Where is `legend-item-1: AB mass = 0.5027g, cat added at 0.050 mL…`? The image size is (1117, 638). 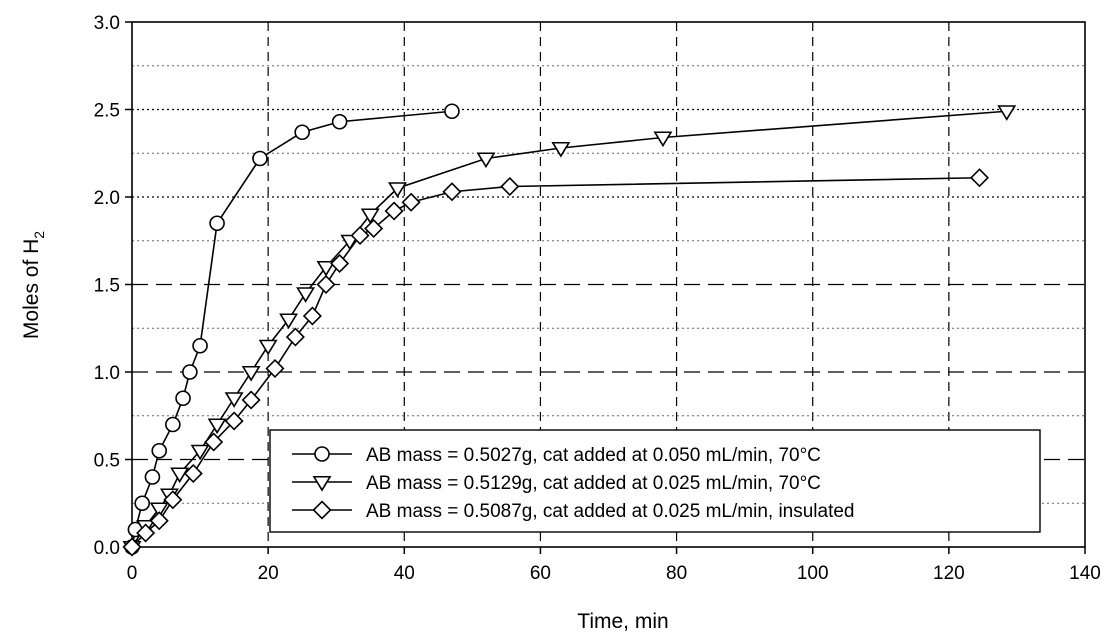
legend-item-1: AB mass = 0.5027g, cat added at 0.050 mL… is located at coordinates (556, 455).